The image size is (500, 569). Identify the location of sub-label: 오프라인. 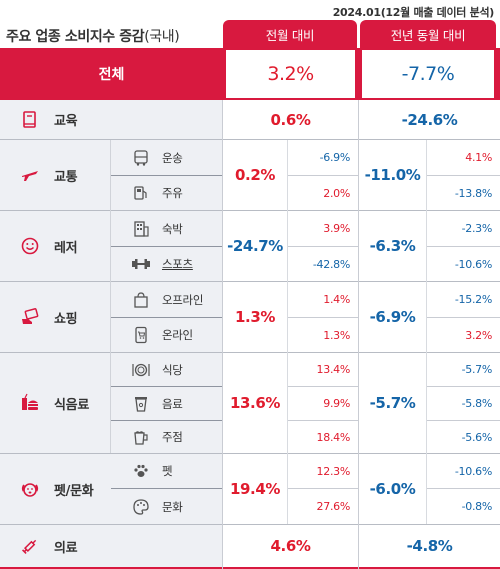
(183, 299).